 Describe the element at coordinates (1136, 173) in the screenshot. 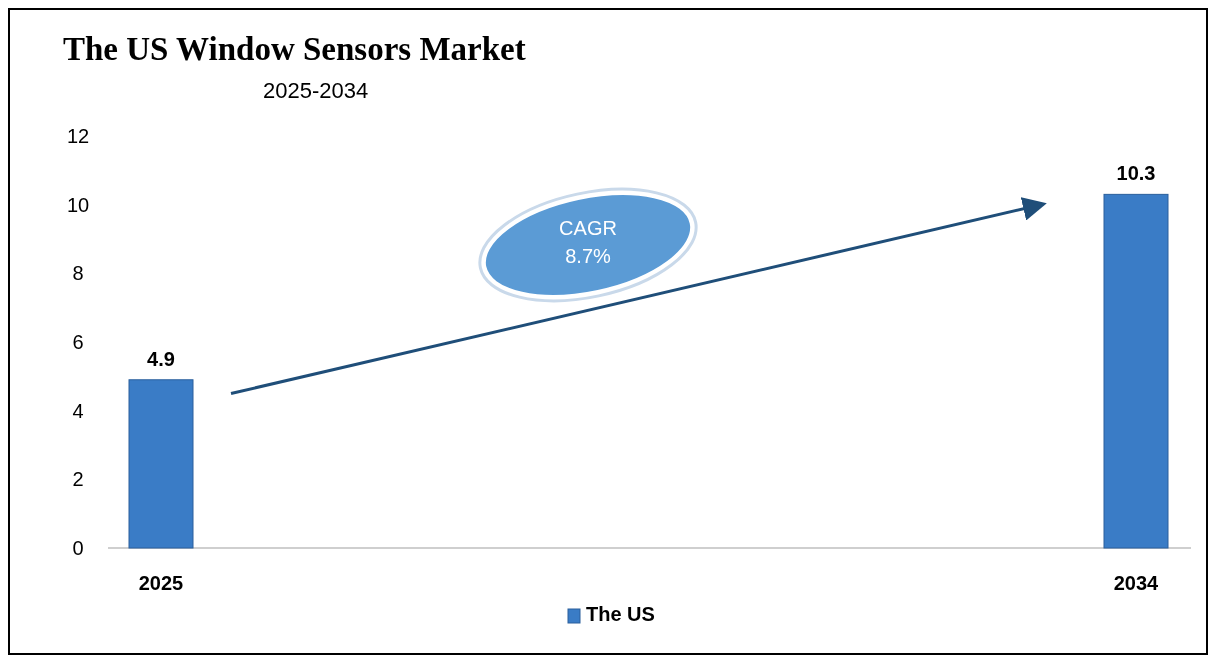

I see `data-label: 10.3` at that location.